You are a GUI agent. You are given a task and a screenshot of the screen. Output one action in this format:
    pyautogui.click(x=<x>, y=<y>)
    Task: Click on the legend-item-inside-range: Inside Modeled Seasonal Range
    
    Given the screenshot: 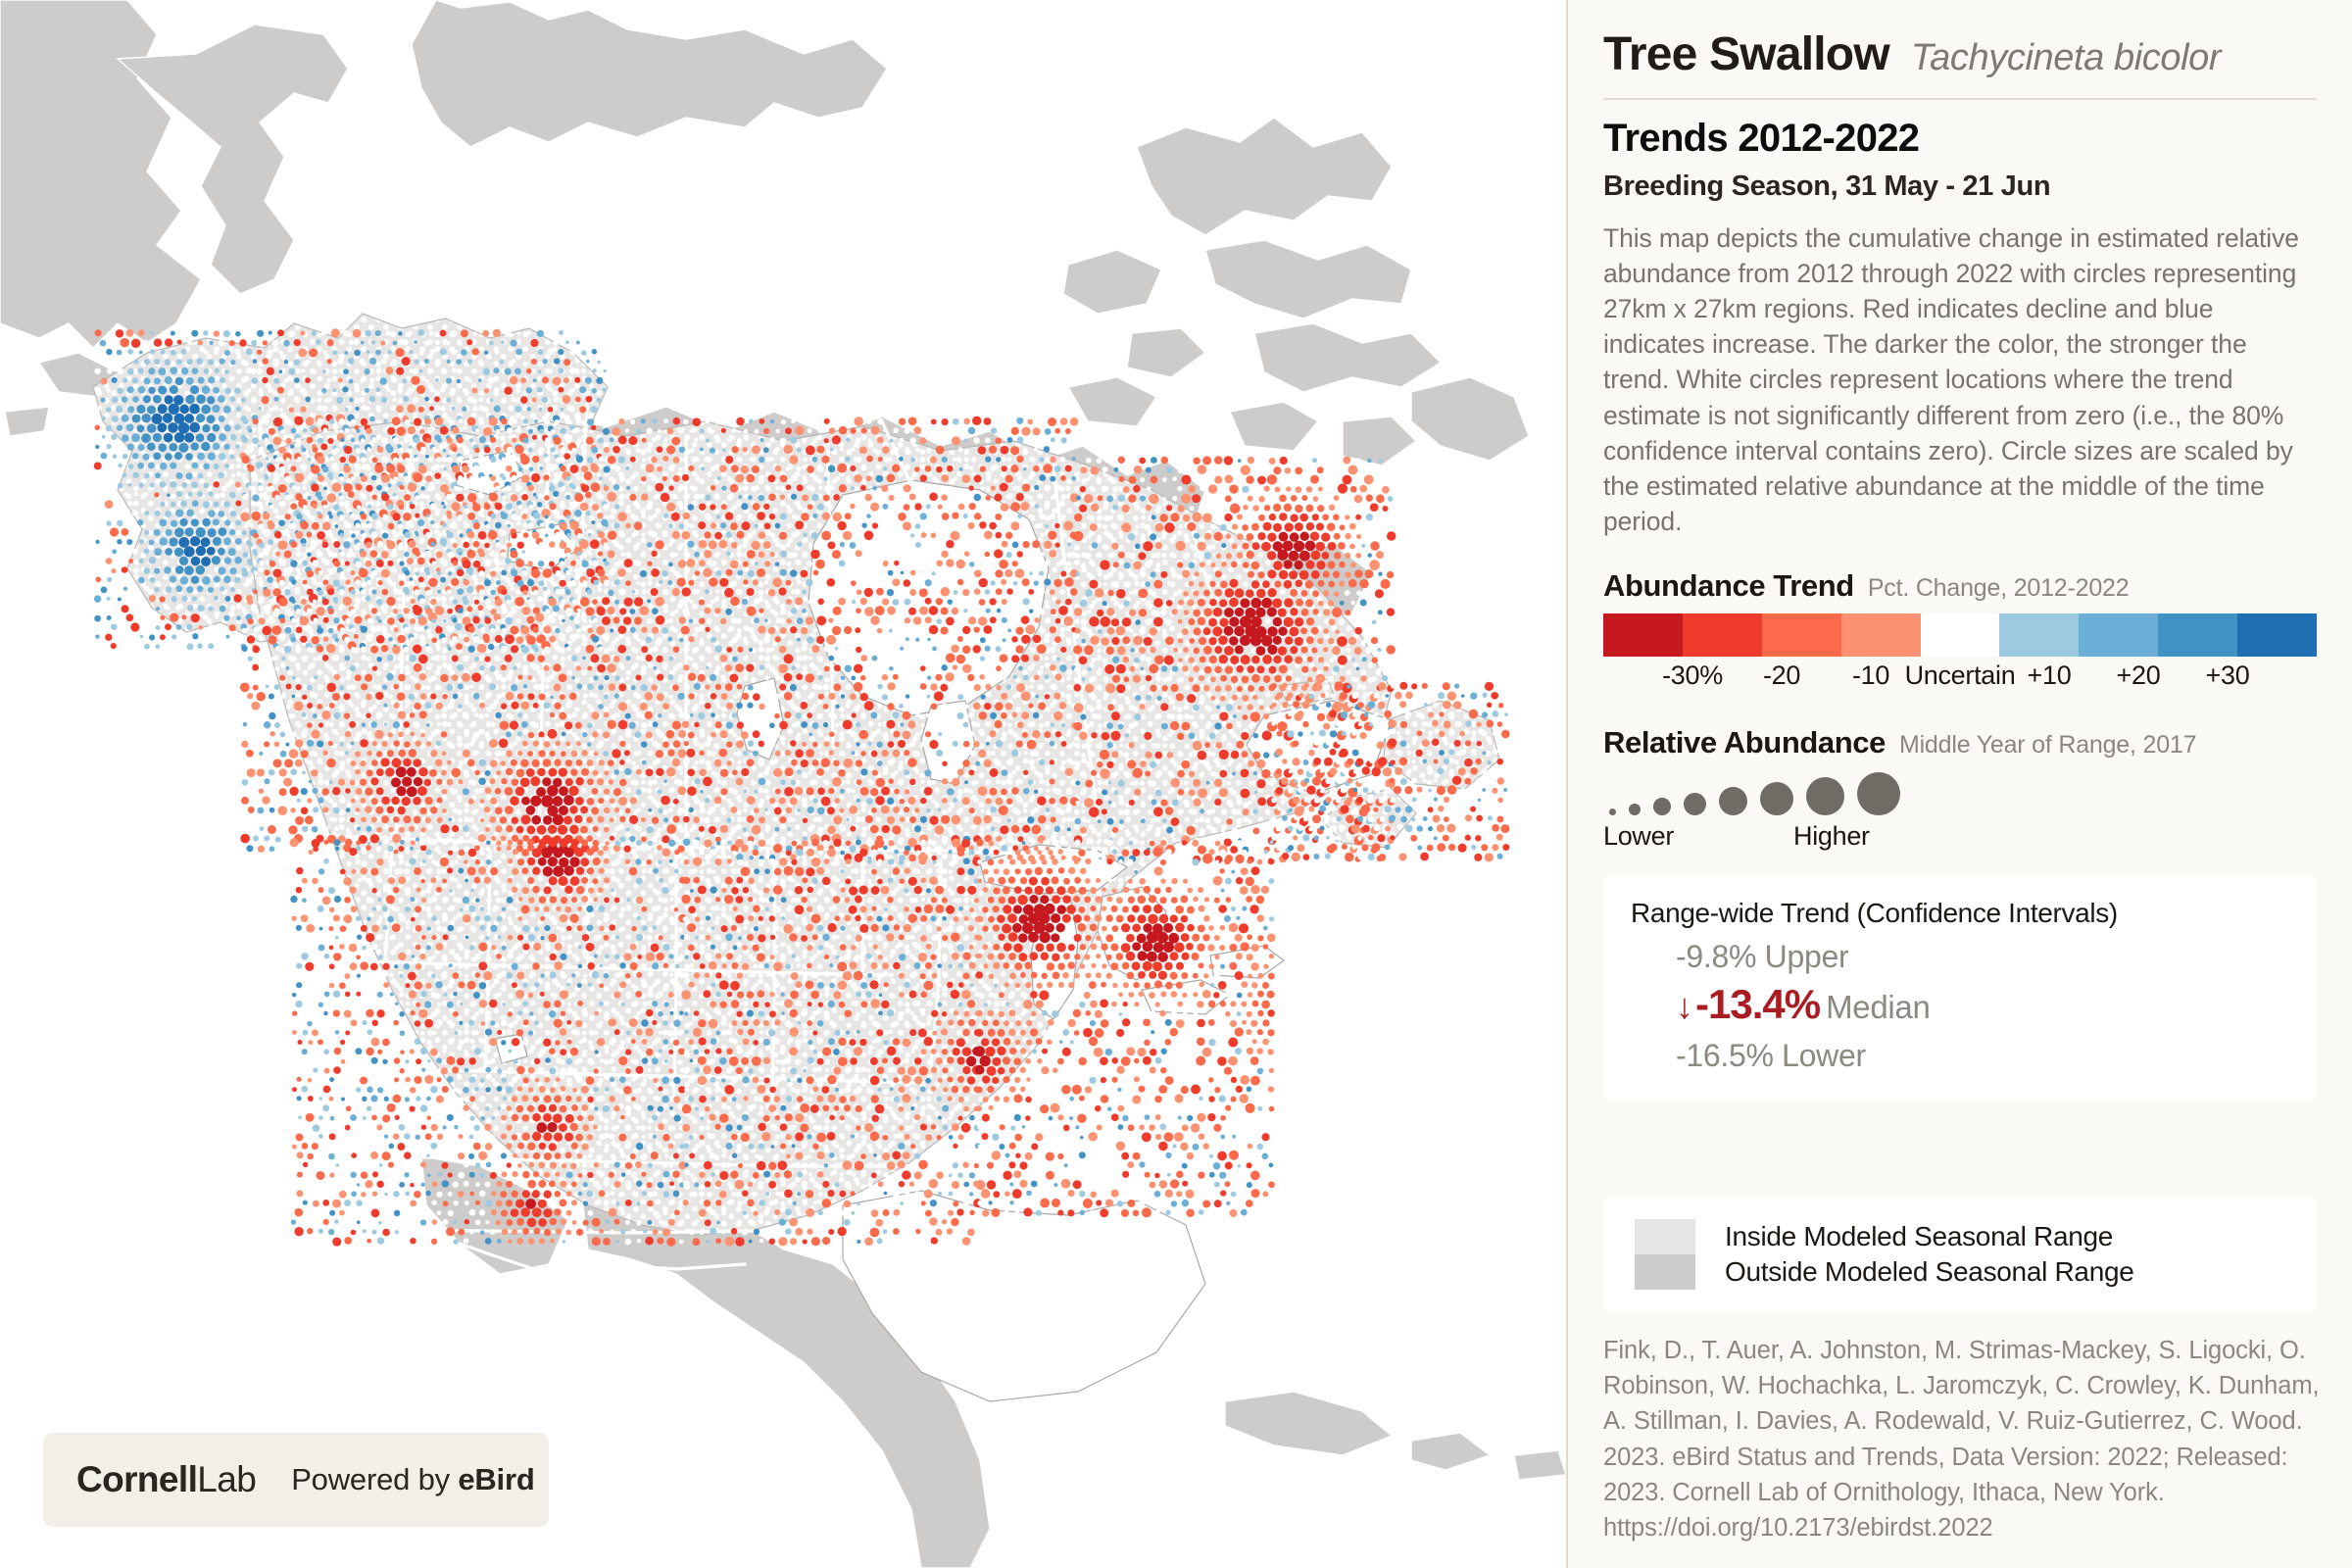 What is the action you would take?
    pyautogui.click(x=1960, y=1236)
    